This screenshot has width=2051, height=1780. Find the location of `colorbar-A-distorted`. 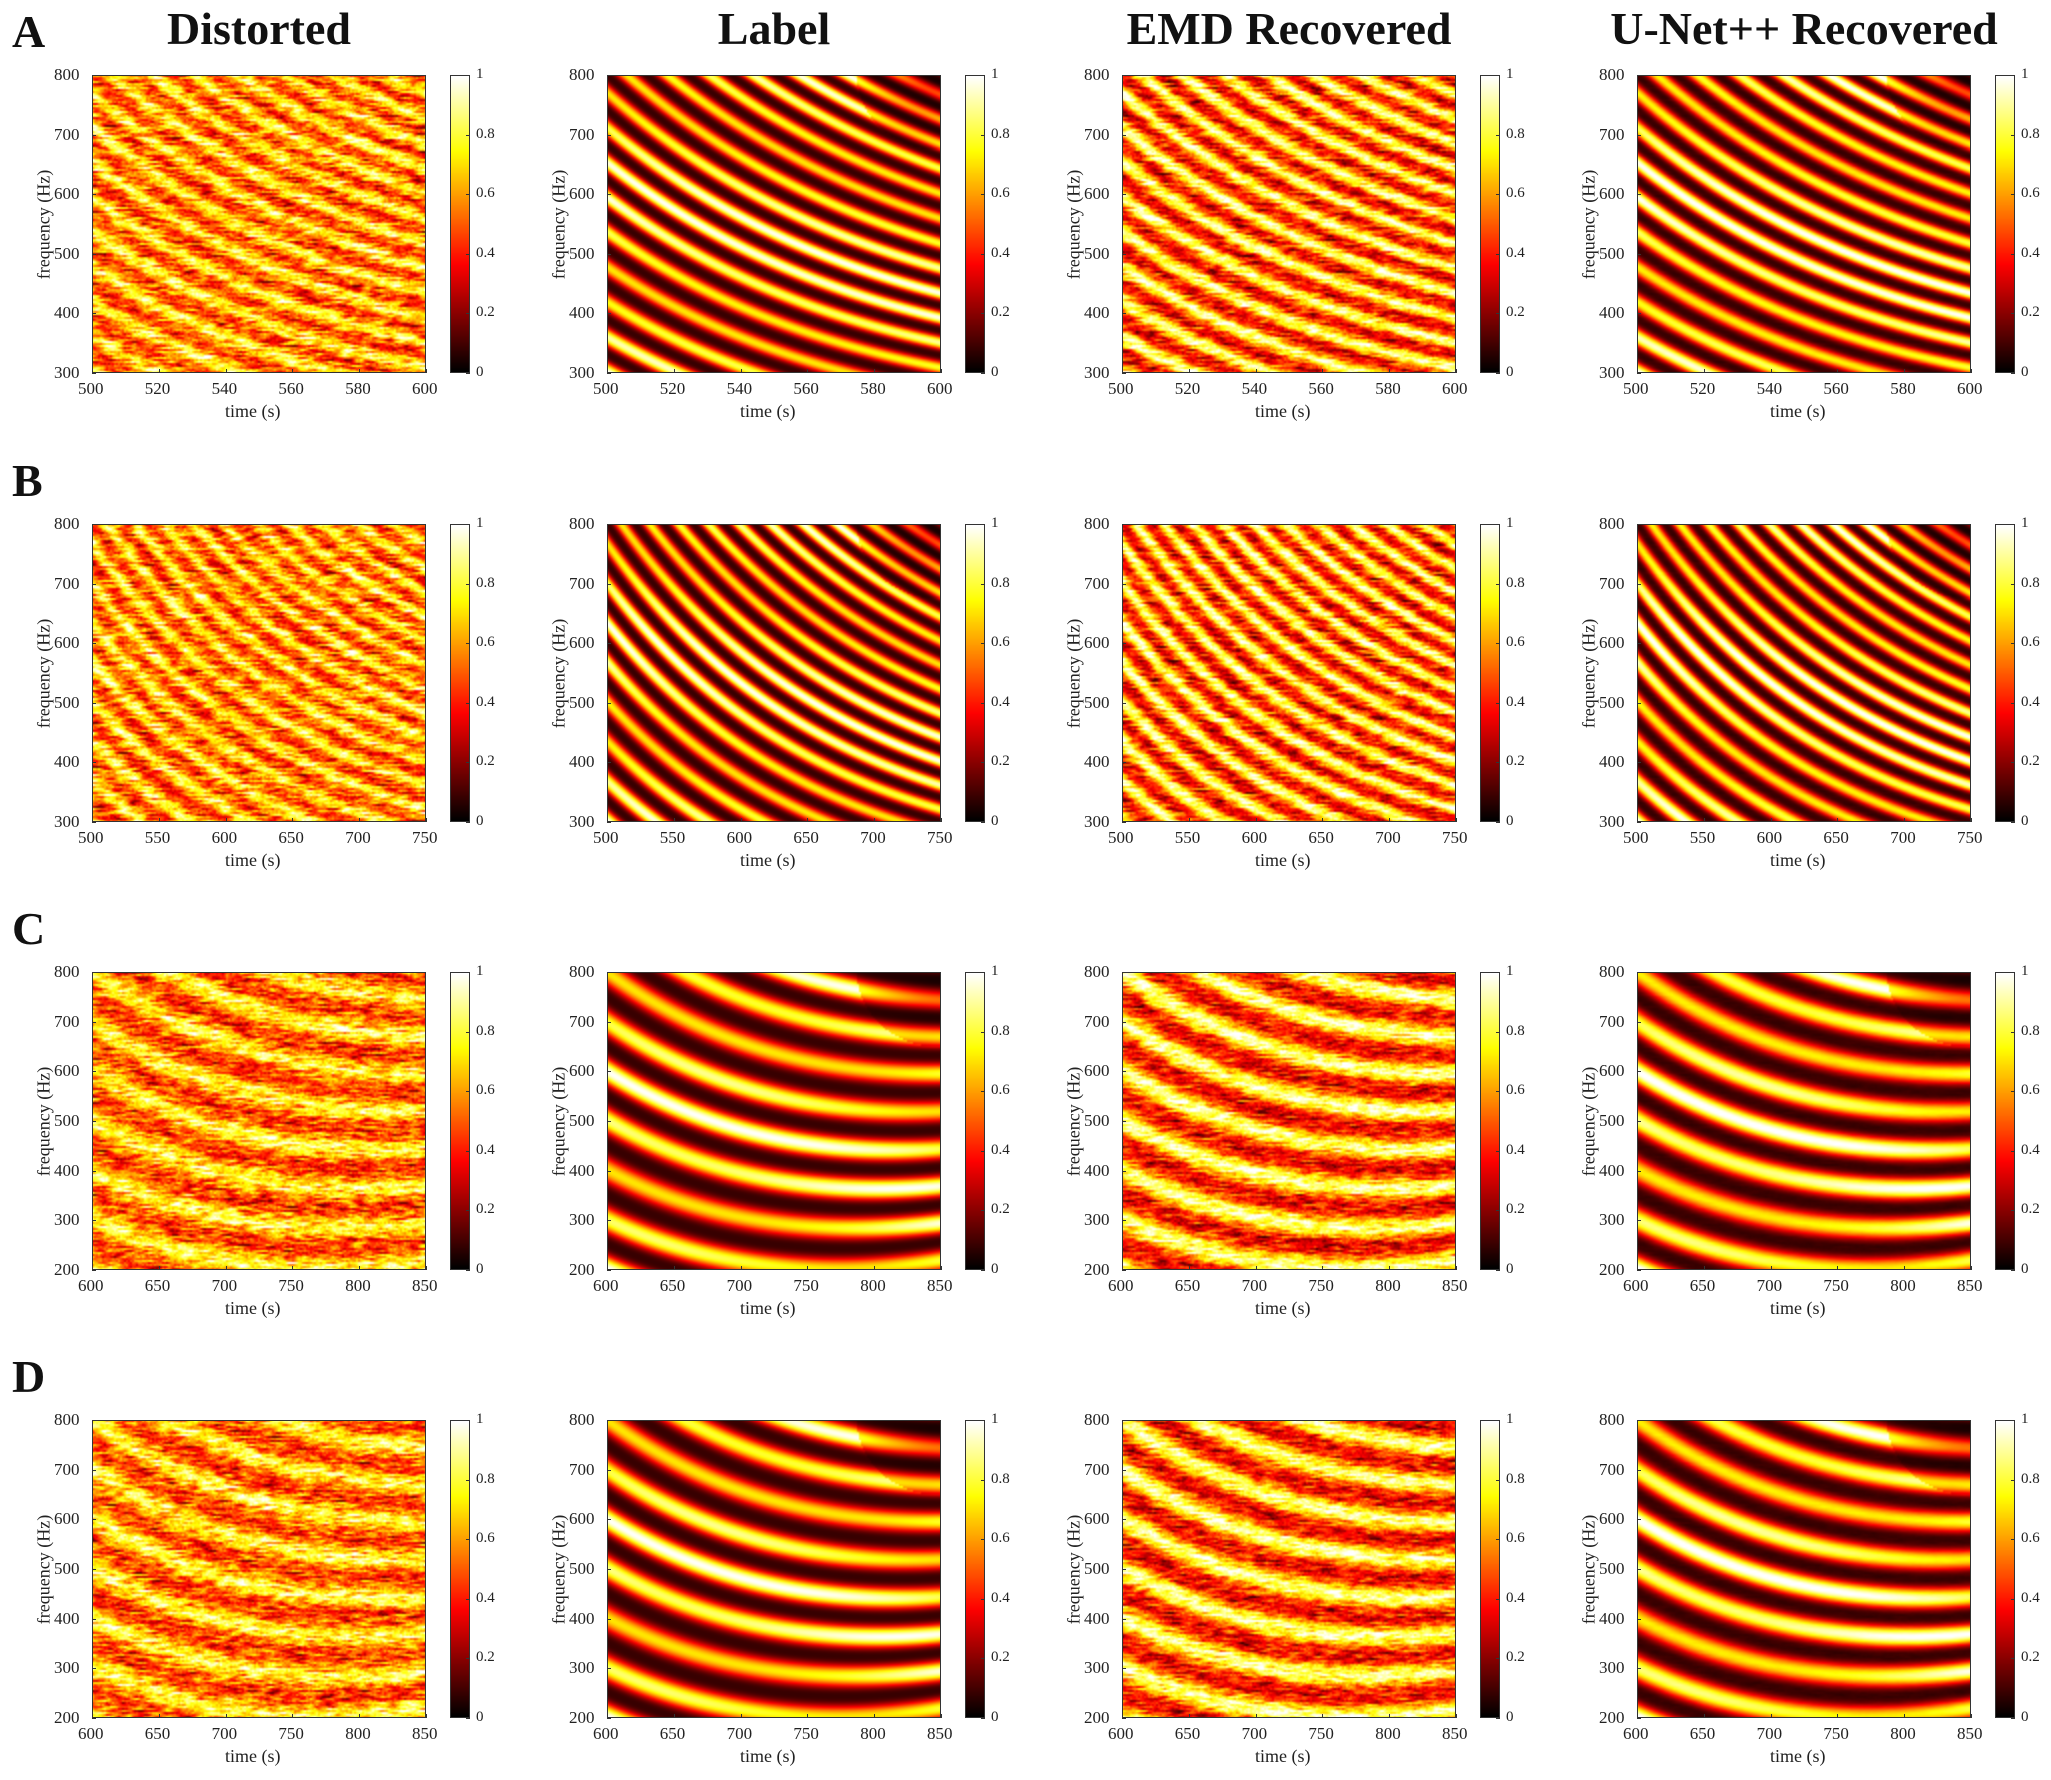

colorbar-A-distorted is located at coordinates (460, 224).